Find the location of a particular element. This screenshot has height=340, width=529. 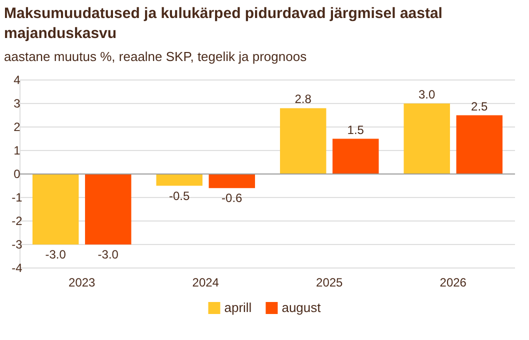

x-tick-label: 2026 is located at coordinates (453, 283).